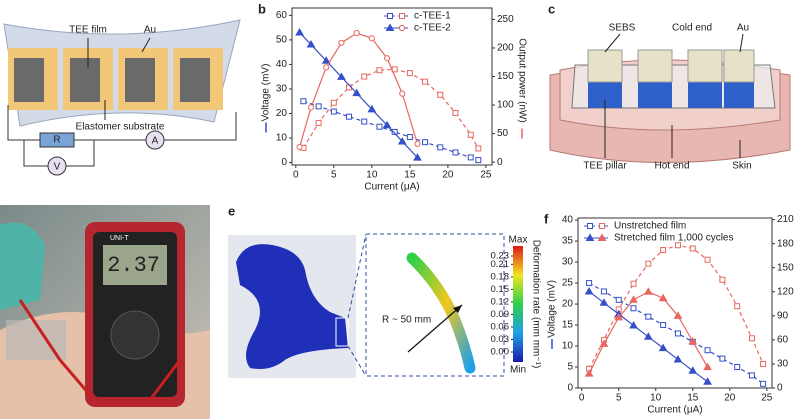 Image resolution: width=800 pixels, height=419 pixels. What do you see at coordinates (500, 289) in the screenshot?
I see `colorbar-tick-label: 0.15` at bounding box center [500, 289].